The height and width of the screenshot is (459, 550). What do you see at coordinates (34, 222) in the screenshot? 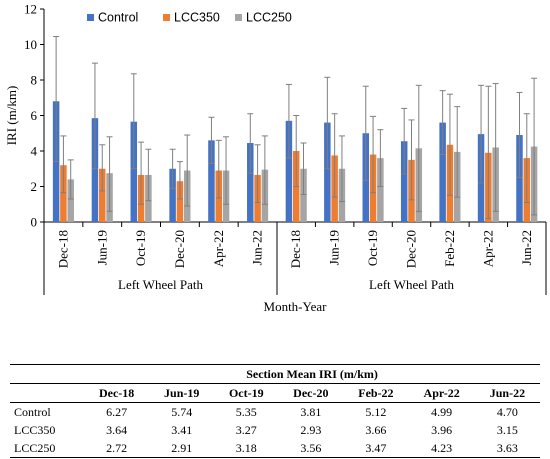
I see `y-tick-label: 0` at bounding box center [34, 222].